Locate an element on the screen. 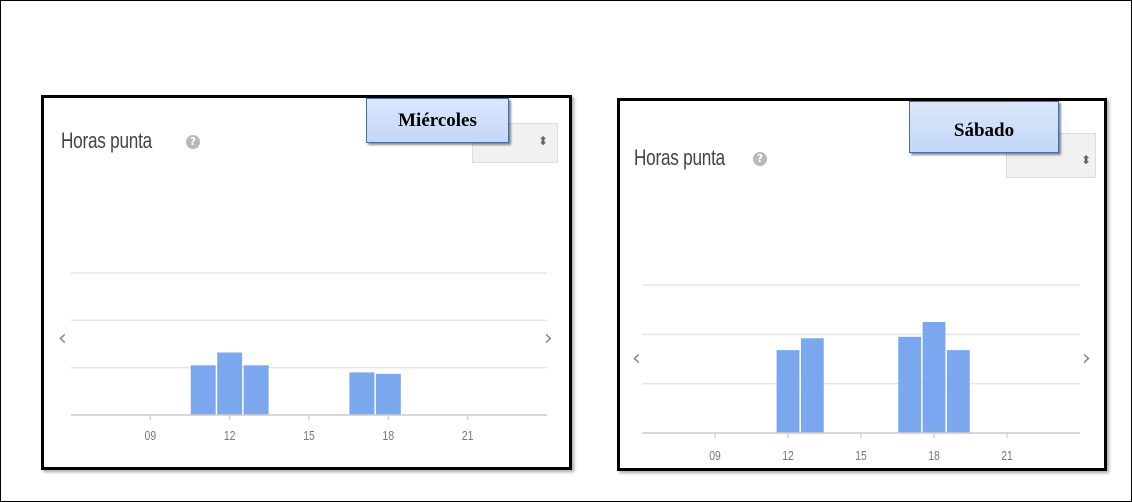 This screenshot has height=502, width=1132. day-label: Sábado is located at coordinates (984, 127).